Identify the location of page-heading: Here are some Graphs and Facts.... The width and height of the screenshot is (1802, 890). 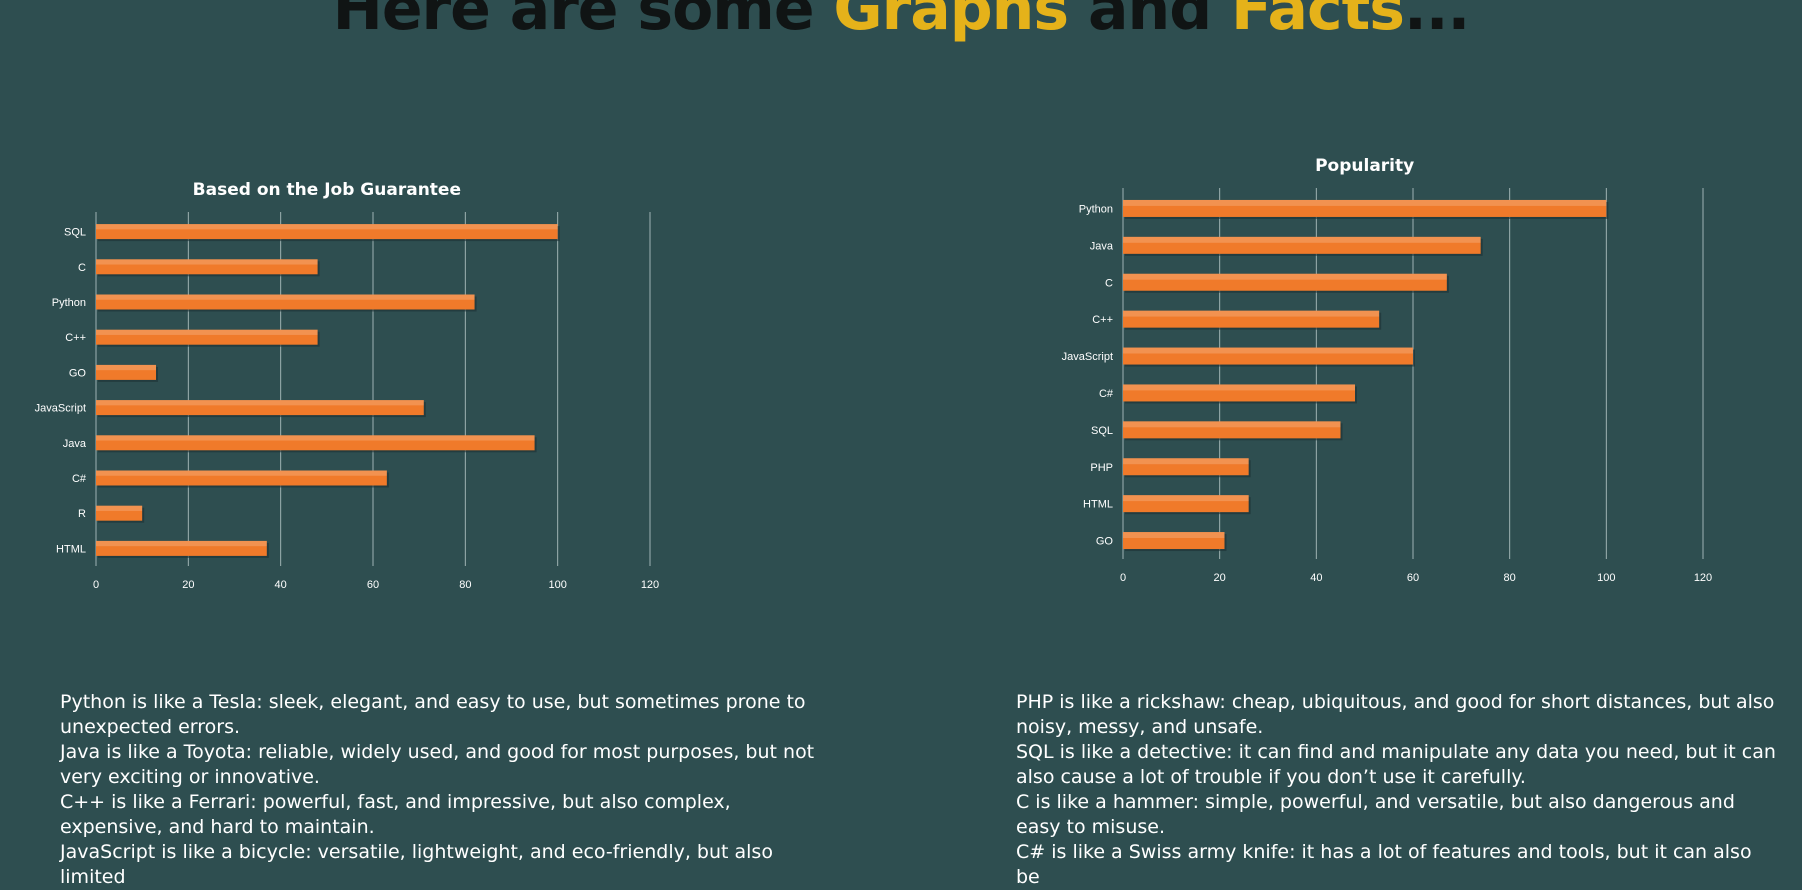
(901, 22).